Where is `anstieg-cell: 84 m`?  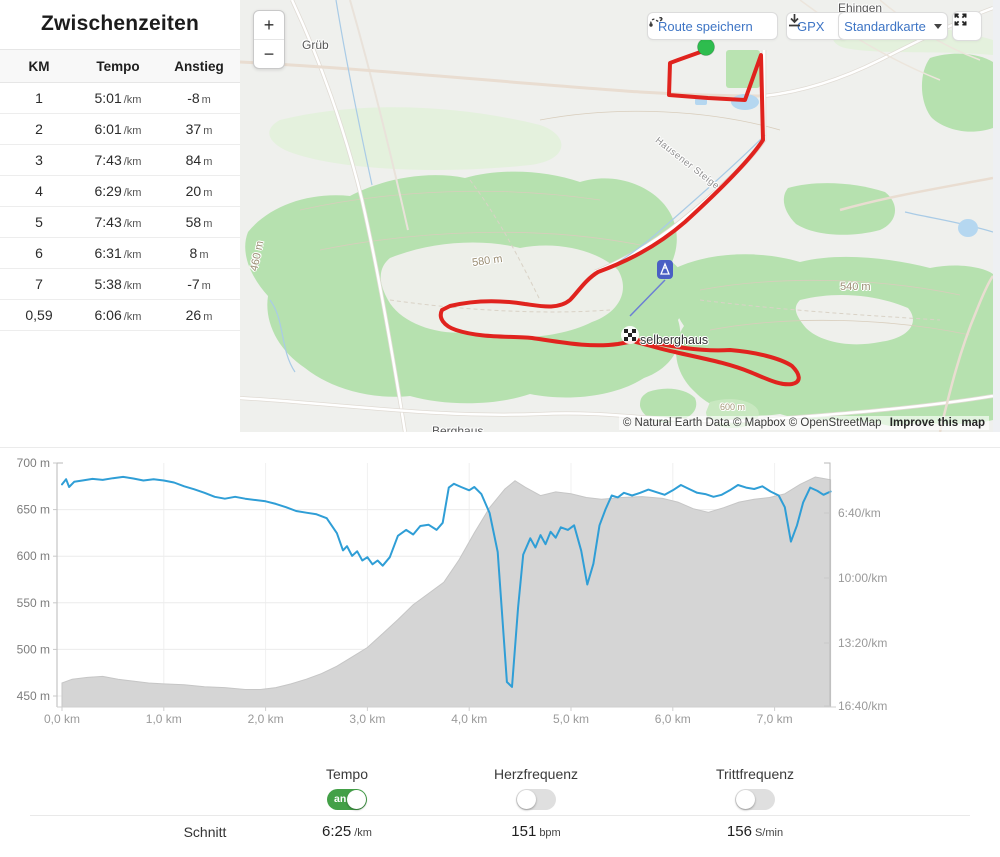
anstieg-cell: 84 m is located at coordinates (199, 160).